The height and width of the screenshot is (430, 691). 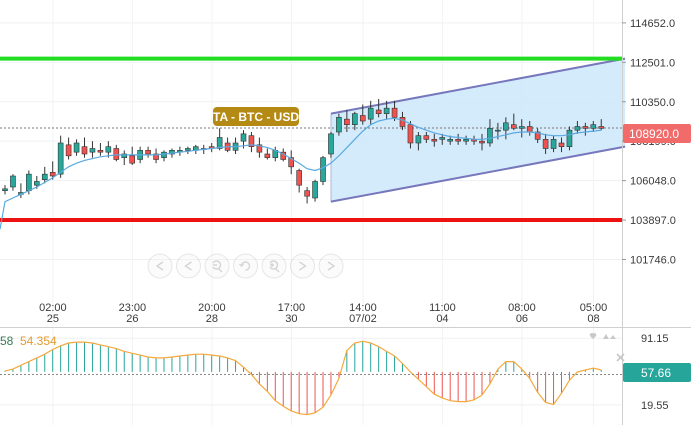 I want to click on arrow-right-icon-glyph, so click(x=303, y=266).